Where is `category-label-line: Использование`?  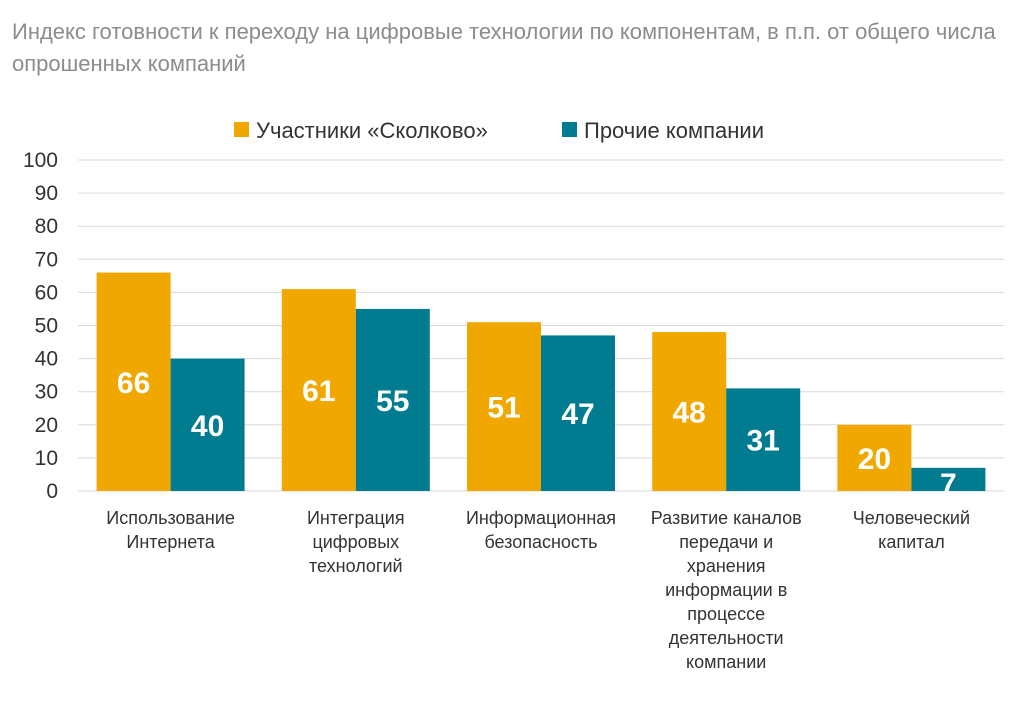 category-label-line: Использование is located at coordinates (170, 518).